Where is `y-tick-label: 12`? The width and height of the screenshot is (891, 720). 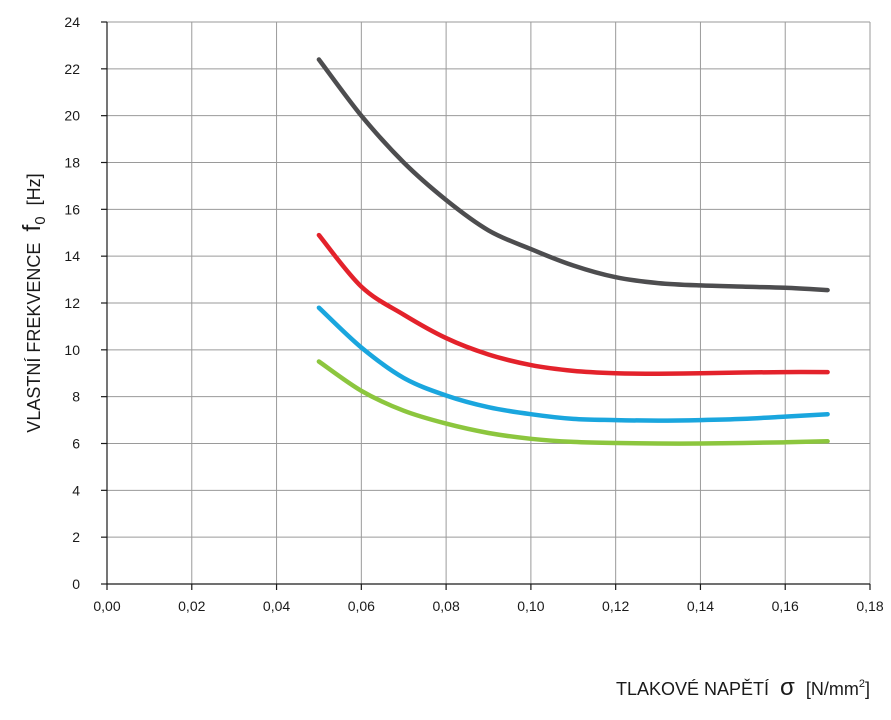
y-tick-label: 12 is located at coordinates (72, 303).